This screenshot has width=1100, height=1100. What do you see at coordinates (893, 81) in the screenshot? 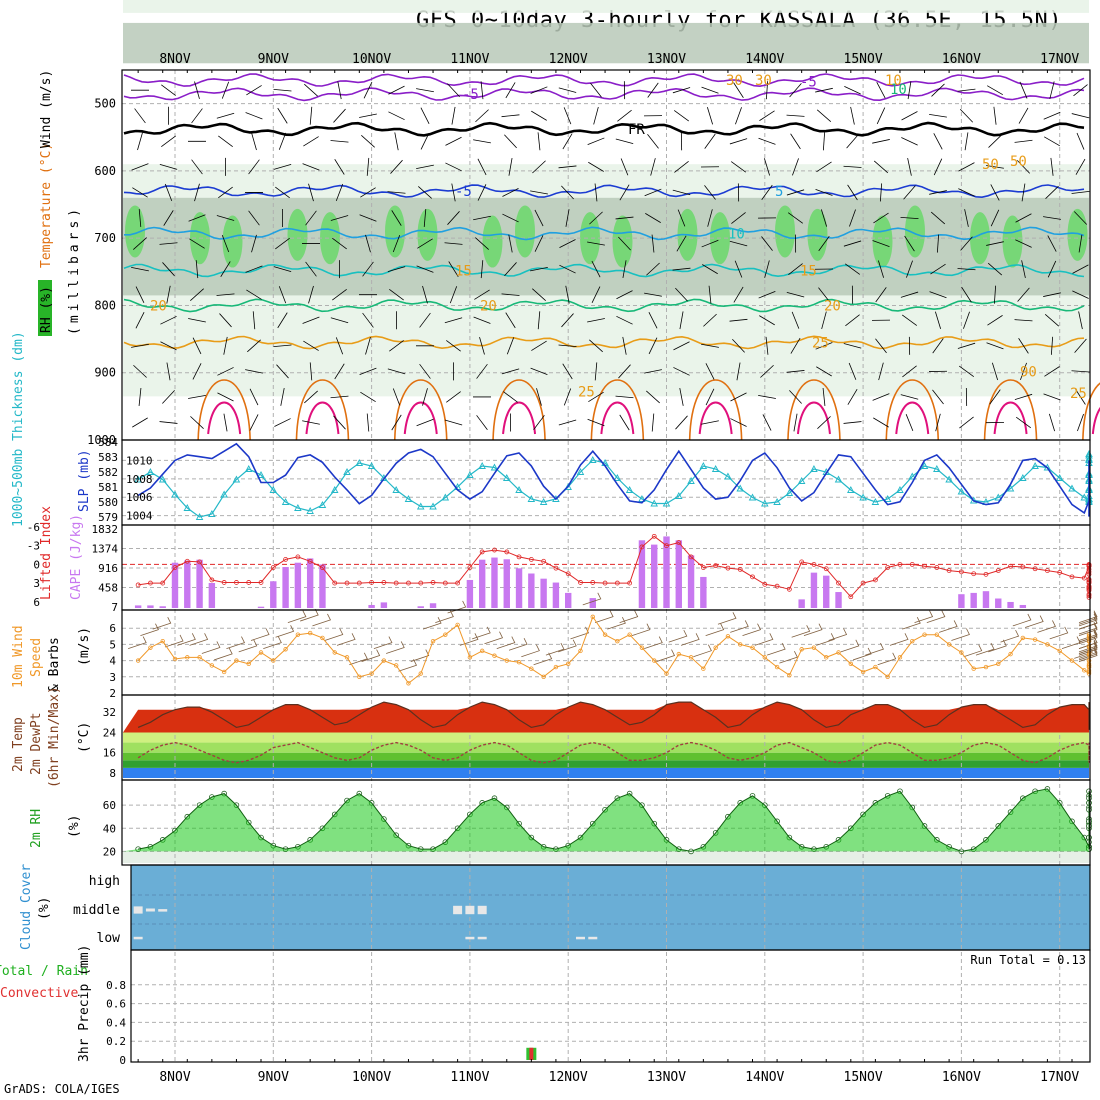
I see `contour-label: 10` at bounding box center [893, 81].